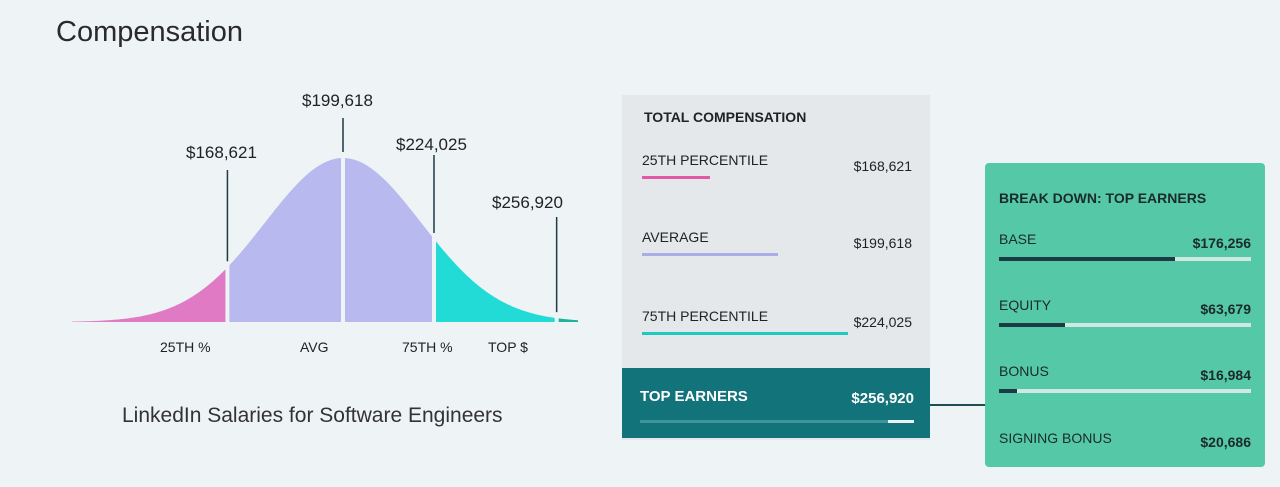 Image resolution: width=1280 pixels, height=487 pixels. I want to click on row-value: $168,621, so click(882, 166).